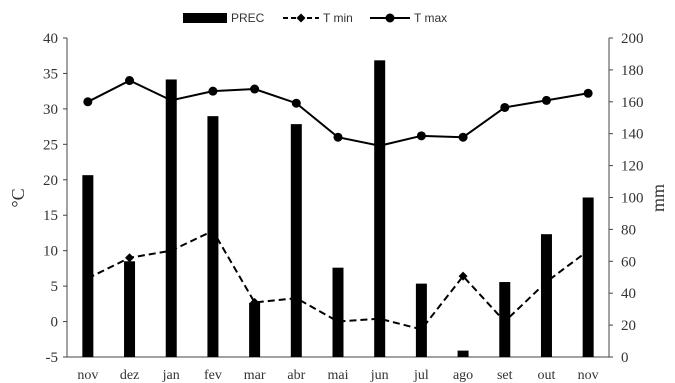 Image resolution: width=675 pixels, height=383 pixels. What do you see at coordinates (632, 135) in the screenshot?
I see `y-right-tick-label: 140` at bounding box center [632, 135].